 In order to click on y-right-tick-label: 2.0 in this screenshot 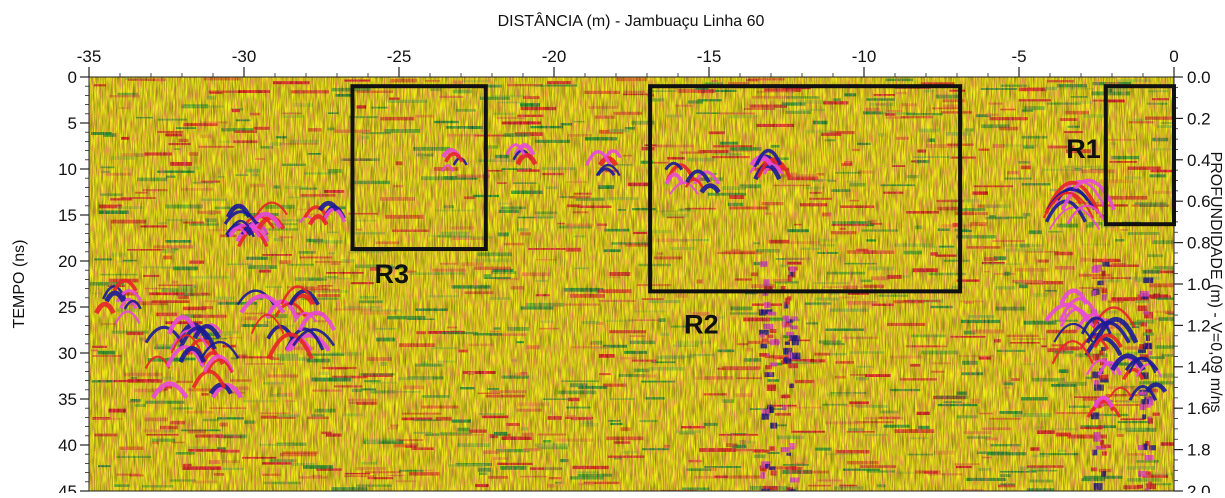, I will do `click(1199, 487)`.